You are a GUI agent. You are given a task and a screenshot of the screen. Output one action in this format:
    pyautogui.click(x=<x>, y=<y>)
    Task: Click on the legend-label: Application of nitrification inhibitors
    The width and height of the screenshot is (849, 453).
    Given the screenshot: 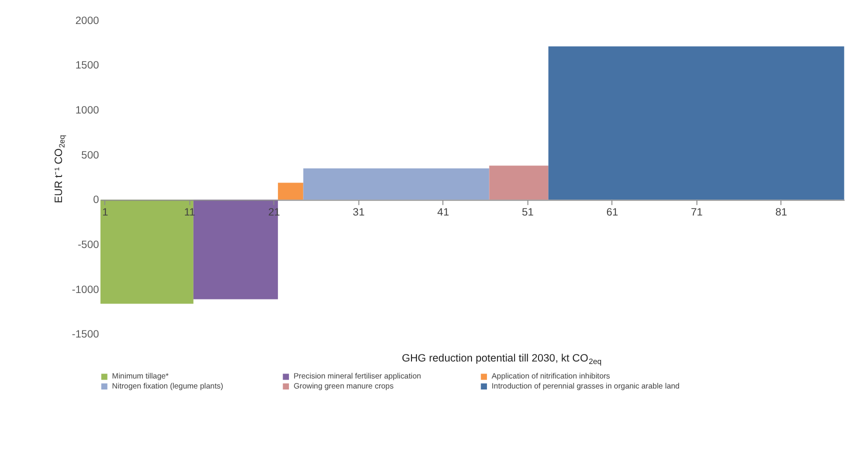 What is the action you would take?
    pyautogui.click(x=551, y=376)
    